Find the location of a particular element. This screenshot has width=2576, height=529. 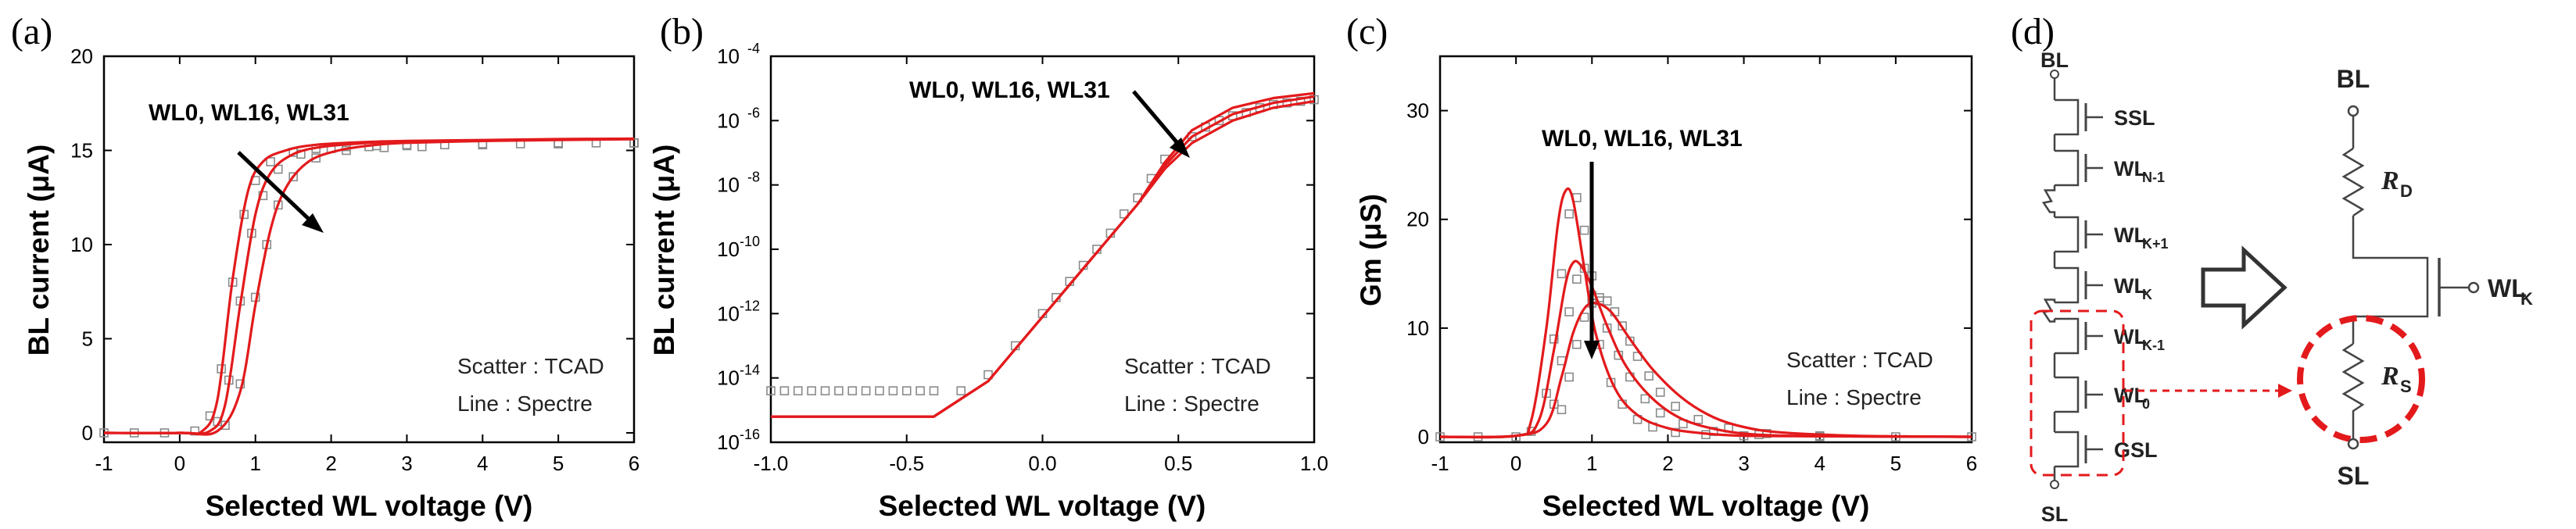

panel-d-label: (d) is located at coordinates (2033, 32).